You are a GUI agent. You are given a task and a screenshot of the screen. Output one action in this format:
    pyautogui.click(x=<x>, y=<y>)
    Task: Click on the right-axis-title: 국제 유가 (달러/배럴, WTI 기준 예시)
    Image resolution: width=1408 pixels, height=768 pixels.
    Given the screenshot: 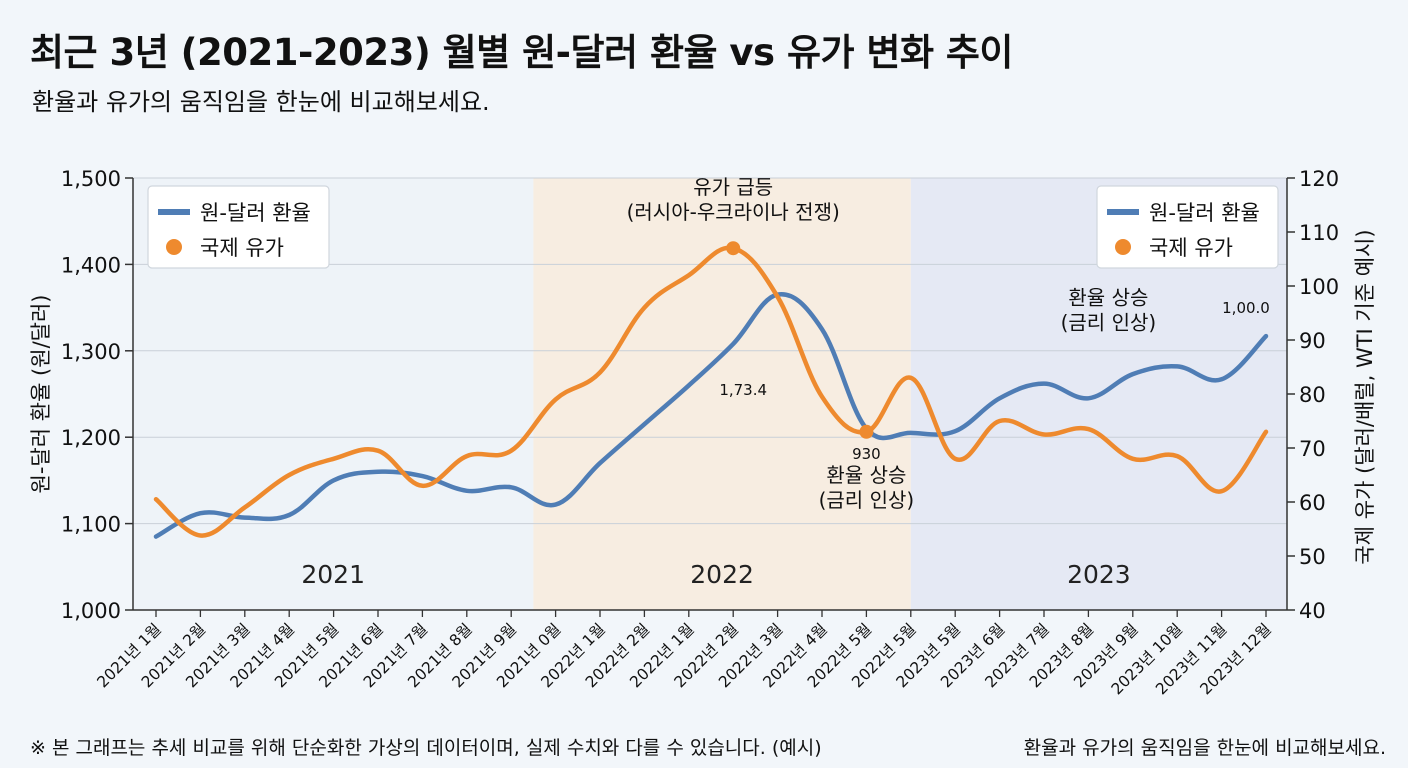 What is the action you would take?
    pyautogui.click(x=1365, y=396)
    